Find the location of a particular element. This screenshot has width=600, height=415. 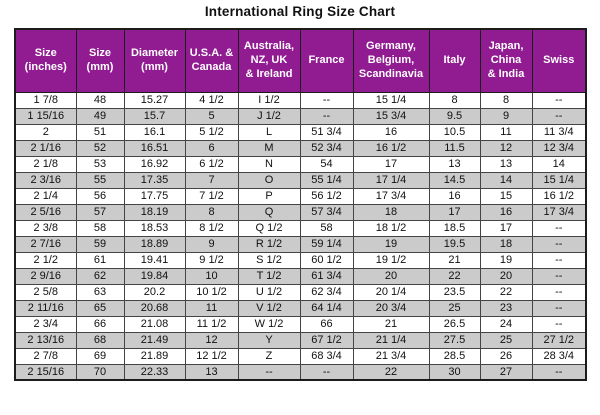

table-cell: 2 1/2 is located at coordinates (45, 260).